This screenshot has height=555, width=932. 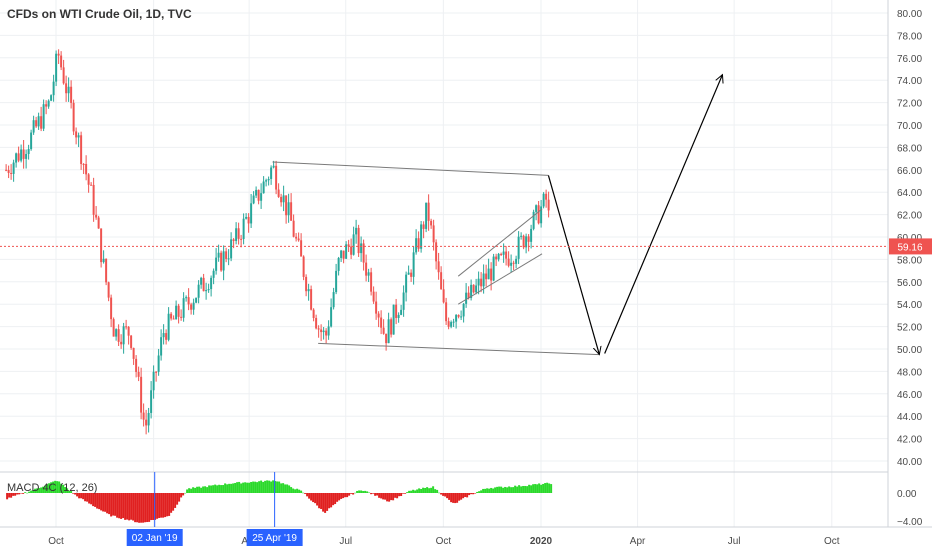 What do you see at coordinates (154, 537) in the screenshot?
I see `date-marker-badge` at bounding box center [154, 537].